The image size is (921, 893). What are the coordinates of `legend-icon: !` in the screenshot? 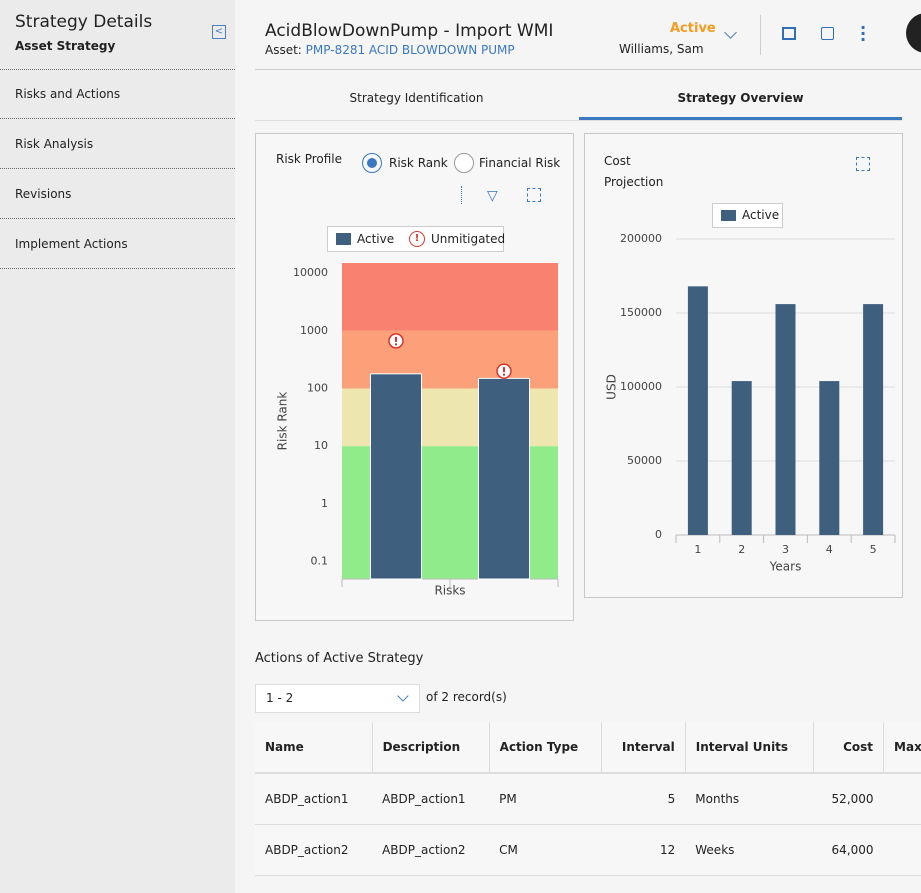 It's located at (417, 239).